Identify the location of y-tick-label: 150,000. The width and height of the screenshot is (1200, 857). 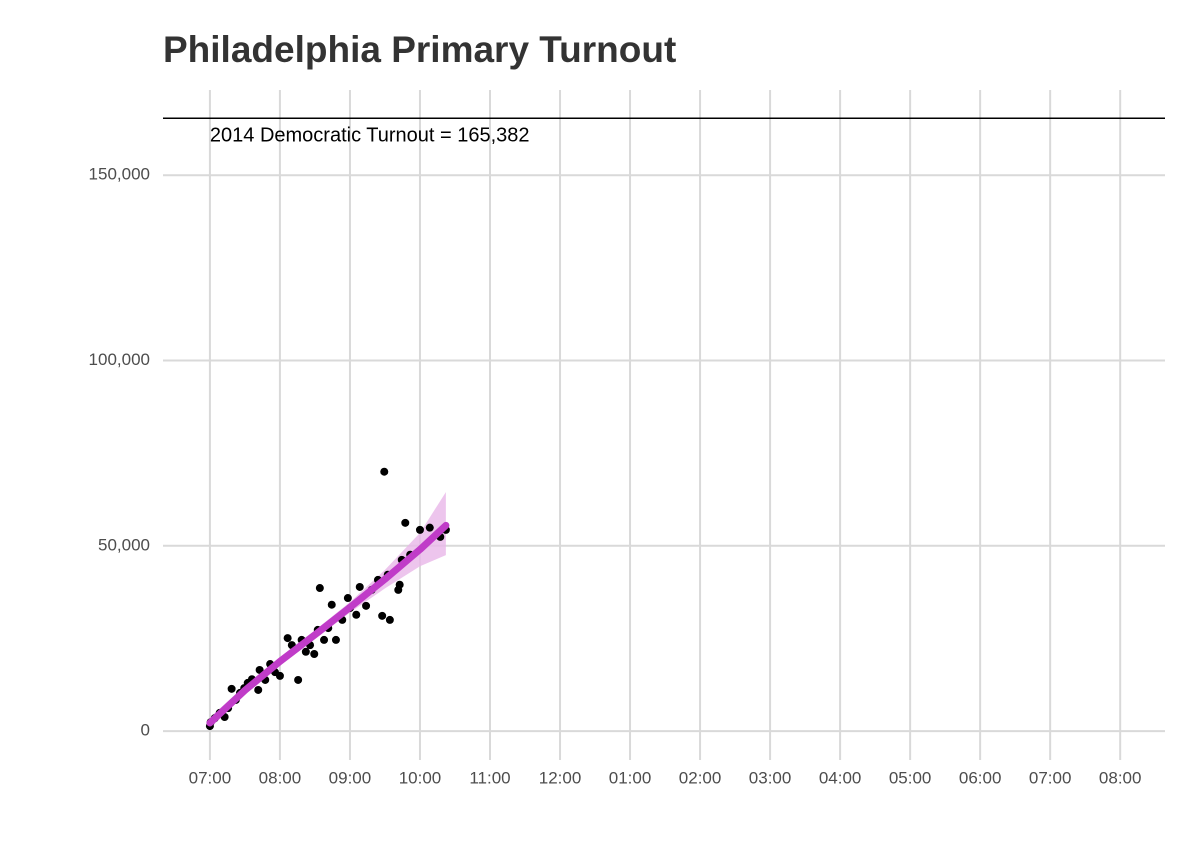
(119, 174).